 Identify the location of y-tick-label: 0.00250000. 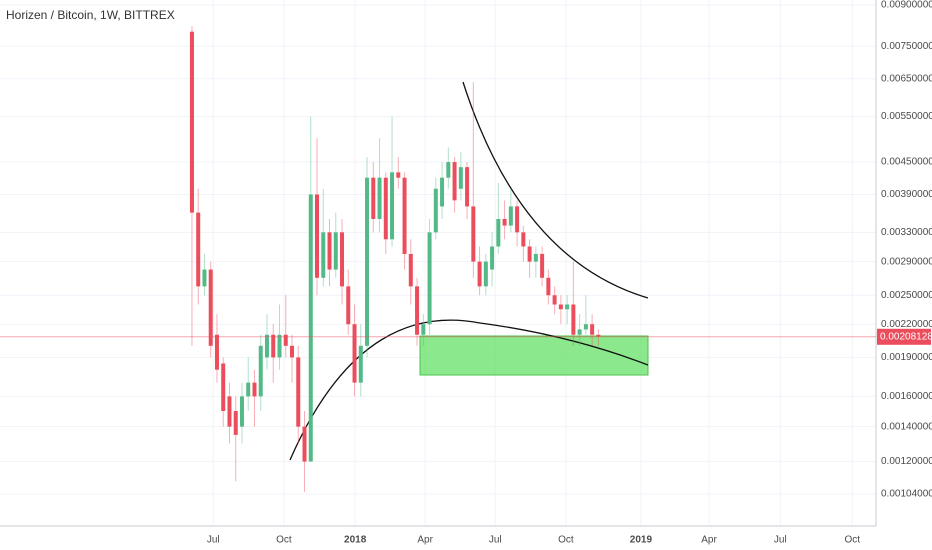
(906, 295).